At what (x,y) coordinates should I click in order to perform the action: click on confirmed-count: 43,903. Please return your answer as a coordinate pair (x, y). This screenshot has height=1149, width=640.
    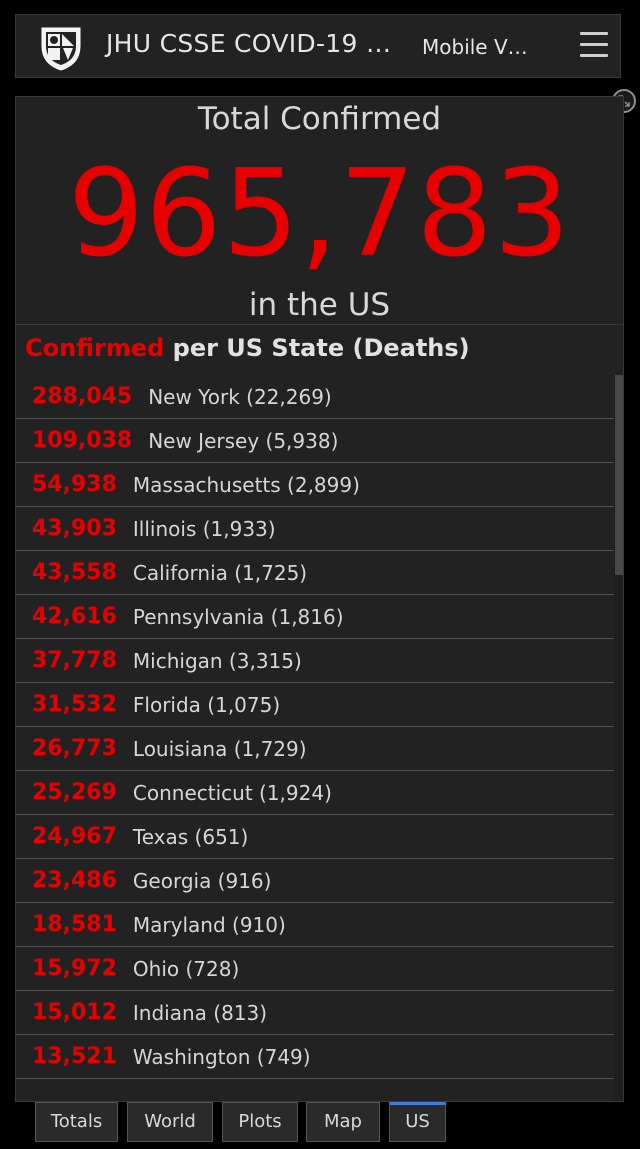
    Looking at the image, I should click on (74, 528).